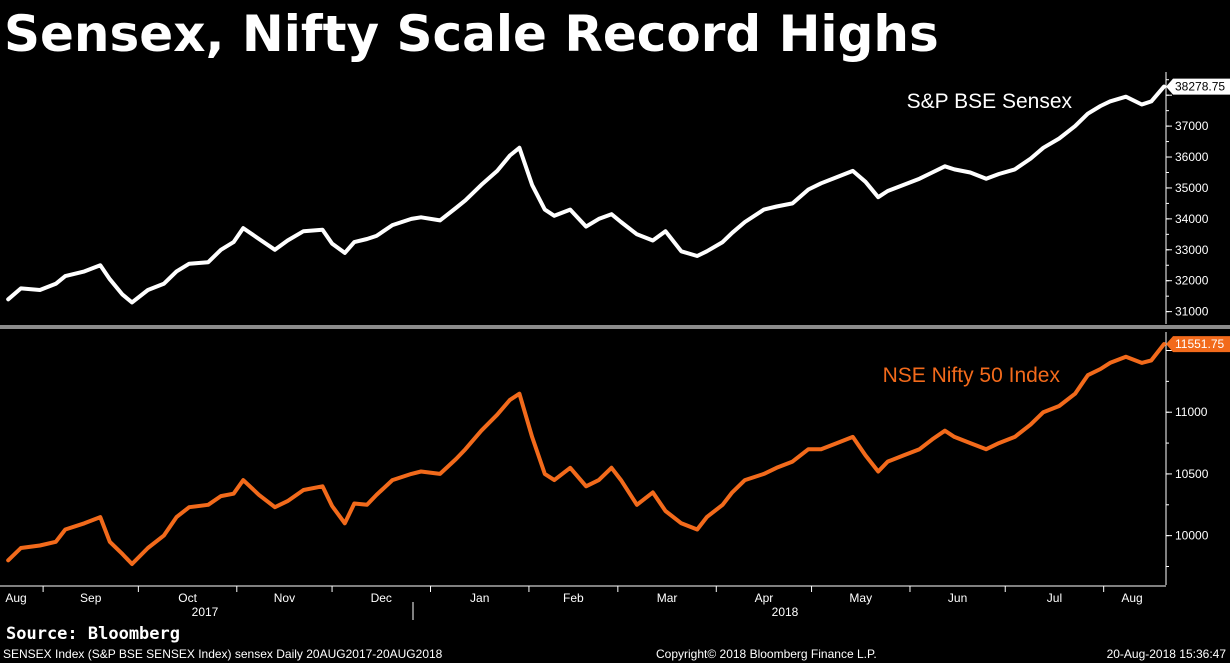 The height and width of the screenshot is (663, 1230). I want to click on footer-timestamp: 20-Aug-2018 15:36:47, so click(1166, 654).